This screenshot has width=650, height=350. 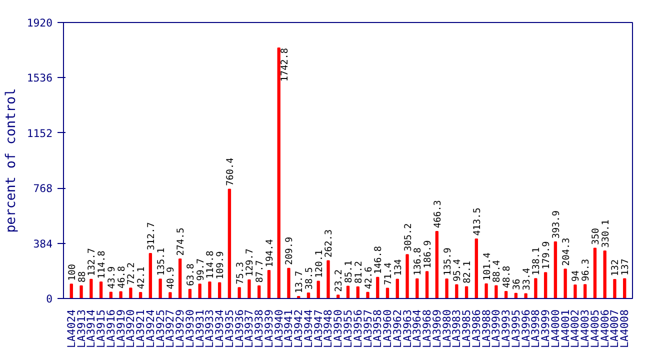 What do you see at coordinates (132, 273) in the screenshot?
I see `data-label: 72.2` at bounding box center [132, 273].